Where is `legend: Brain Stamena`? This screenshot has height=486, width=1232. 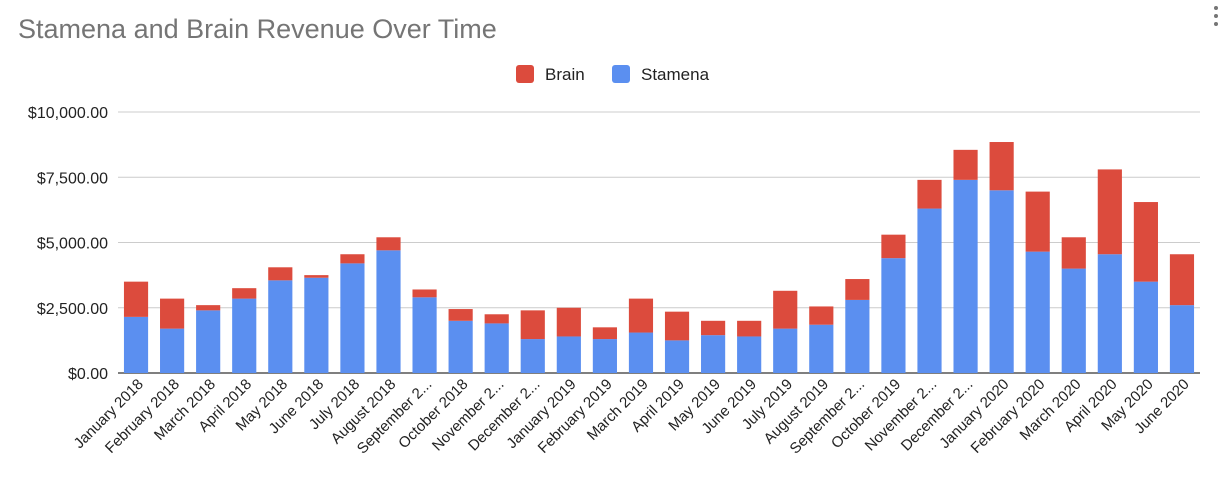 legend: Brain Stamena is located at coordinates (613, 74).